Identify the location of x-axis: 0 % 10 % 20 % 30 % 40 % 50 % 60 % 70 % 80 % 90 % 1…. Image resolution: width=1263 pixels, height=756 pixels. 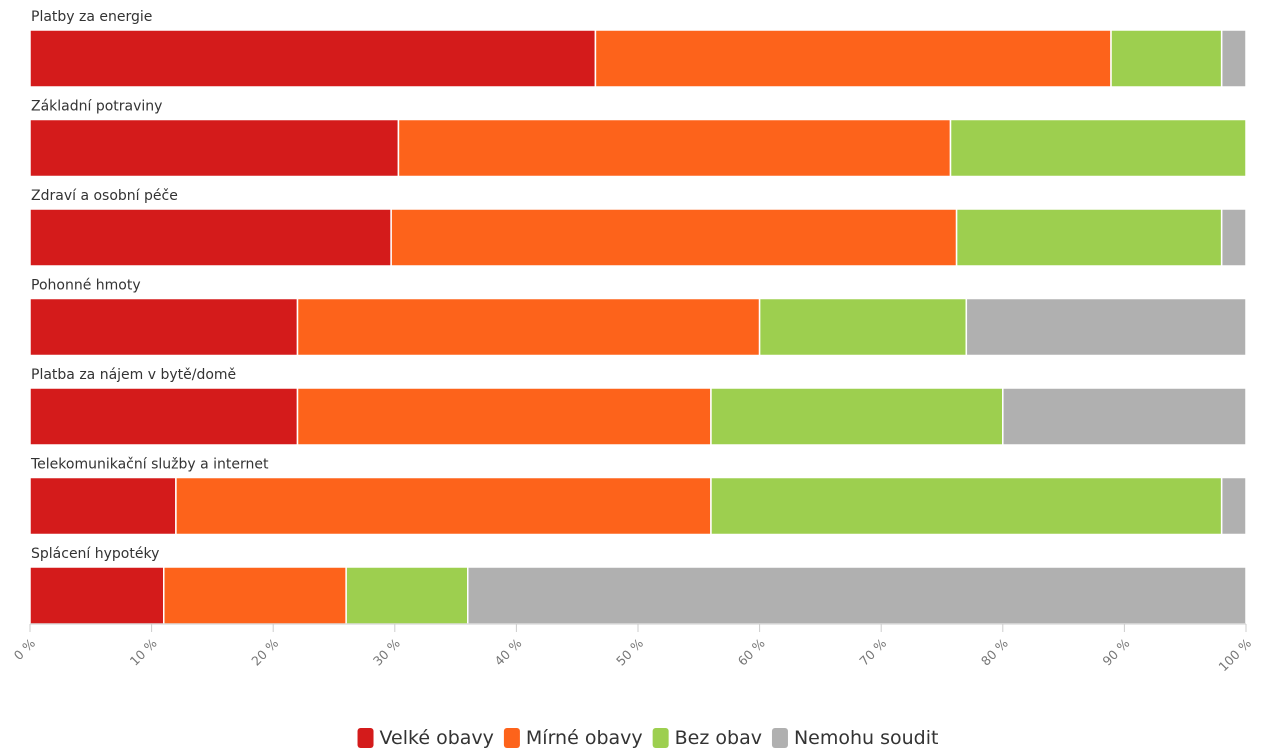
(632, 648).